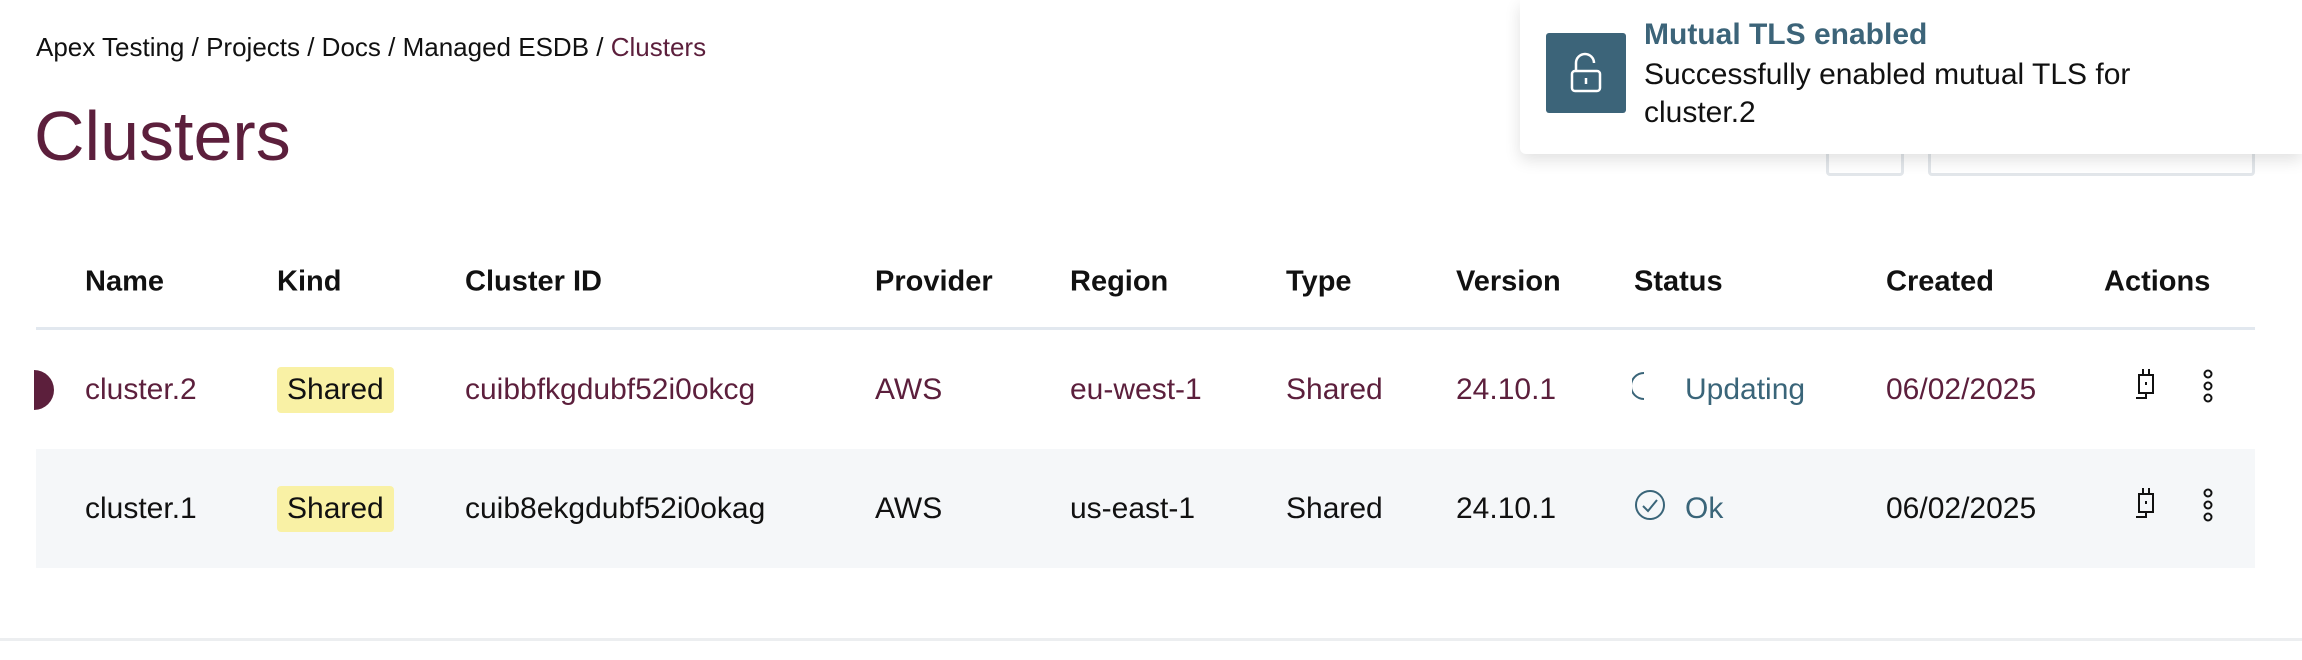 This screenshot has width=2302, height=660. What do you see at coordinates (44, 389) in the screenshot?
I see `selected-row-indicator` at bounding box center [44, 389].